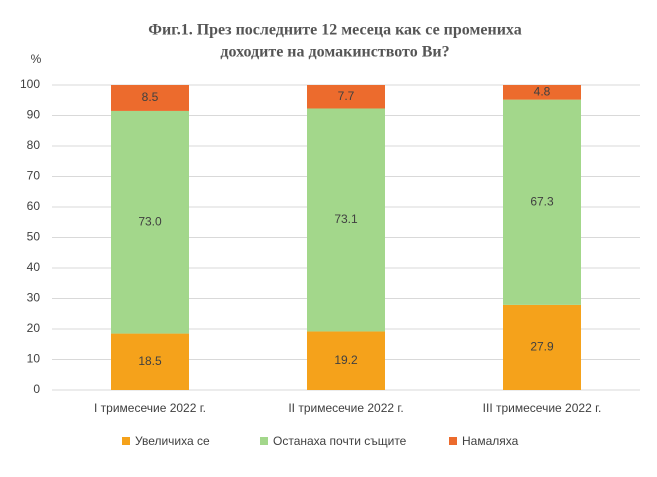 Image resolution: width=657 pixels, height=477 pixels. Describe the element at coordinates (172, 441) in the screenshot. I see `legend-label: Увеличиха се` at that location.